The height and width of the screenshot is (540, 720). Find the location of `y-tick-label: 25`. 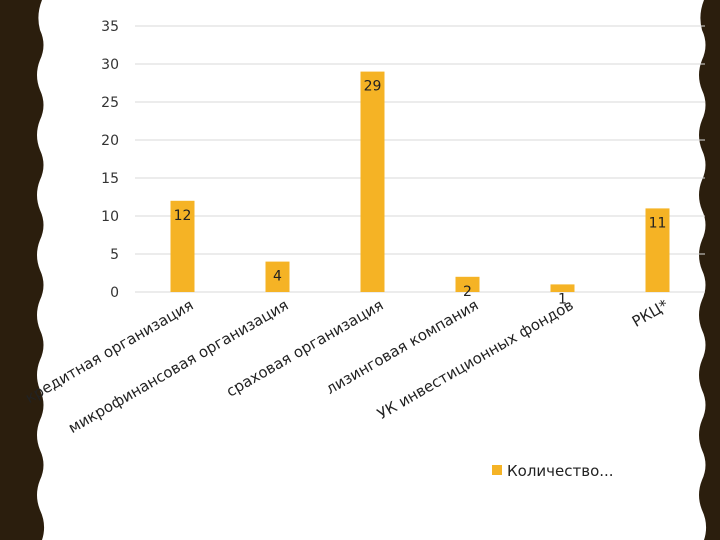

y-tick-label: 25 is located at coordinates (110, 103).